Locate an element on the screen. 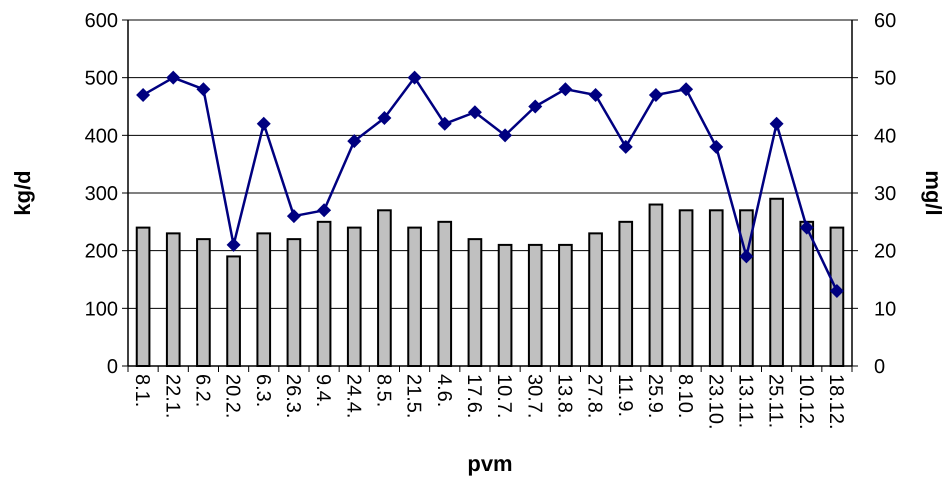  x-tick-label: 6.2. is located at coordinates (202, 391).